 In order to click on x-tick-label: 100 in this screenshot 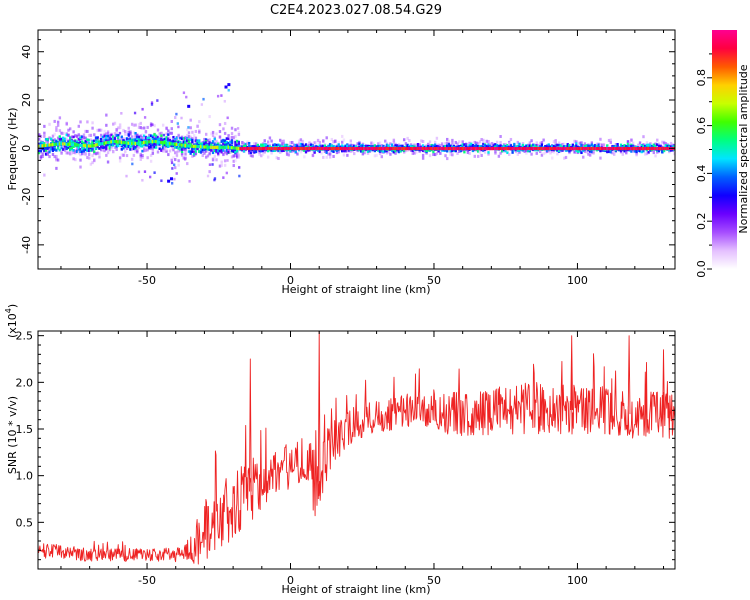, I will do `click(577, 580)`.